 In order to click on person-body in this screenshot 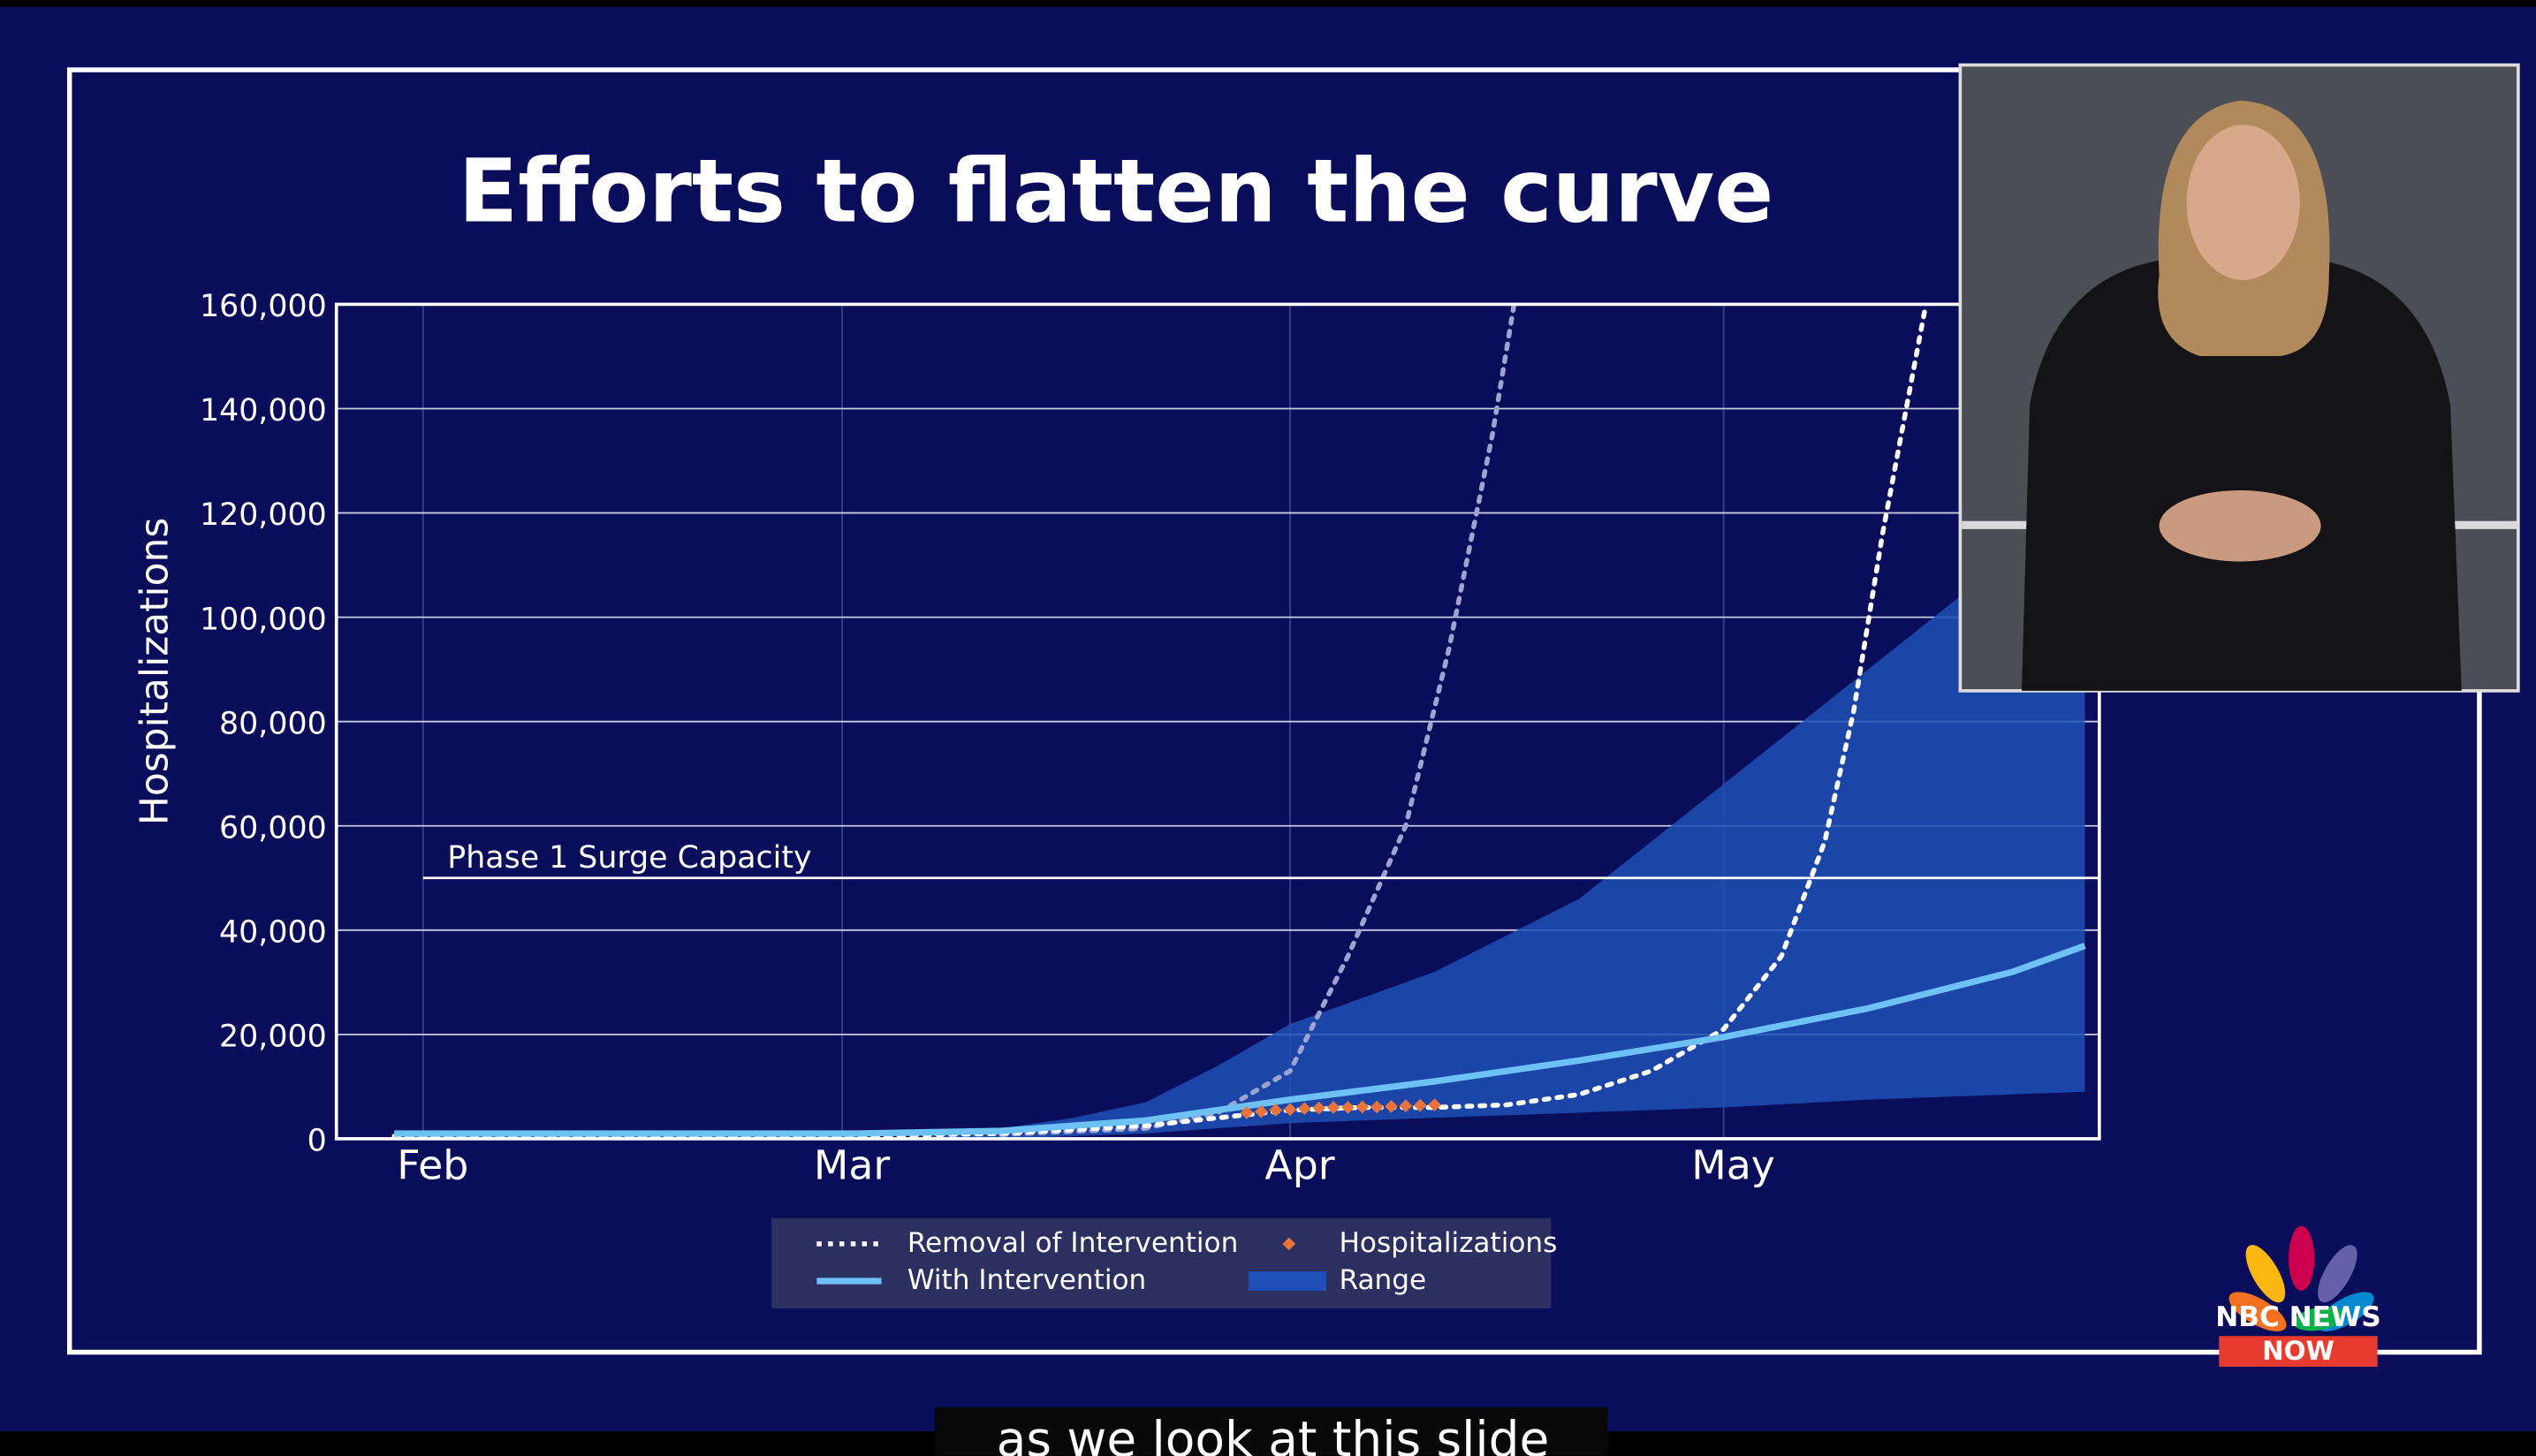, I will do `click(2241, 475)`.